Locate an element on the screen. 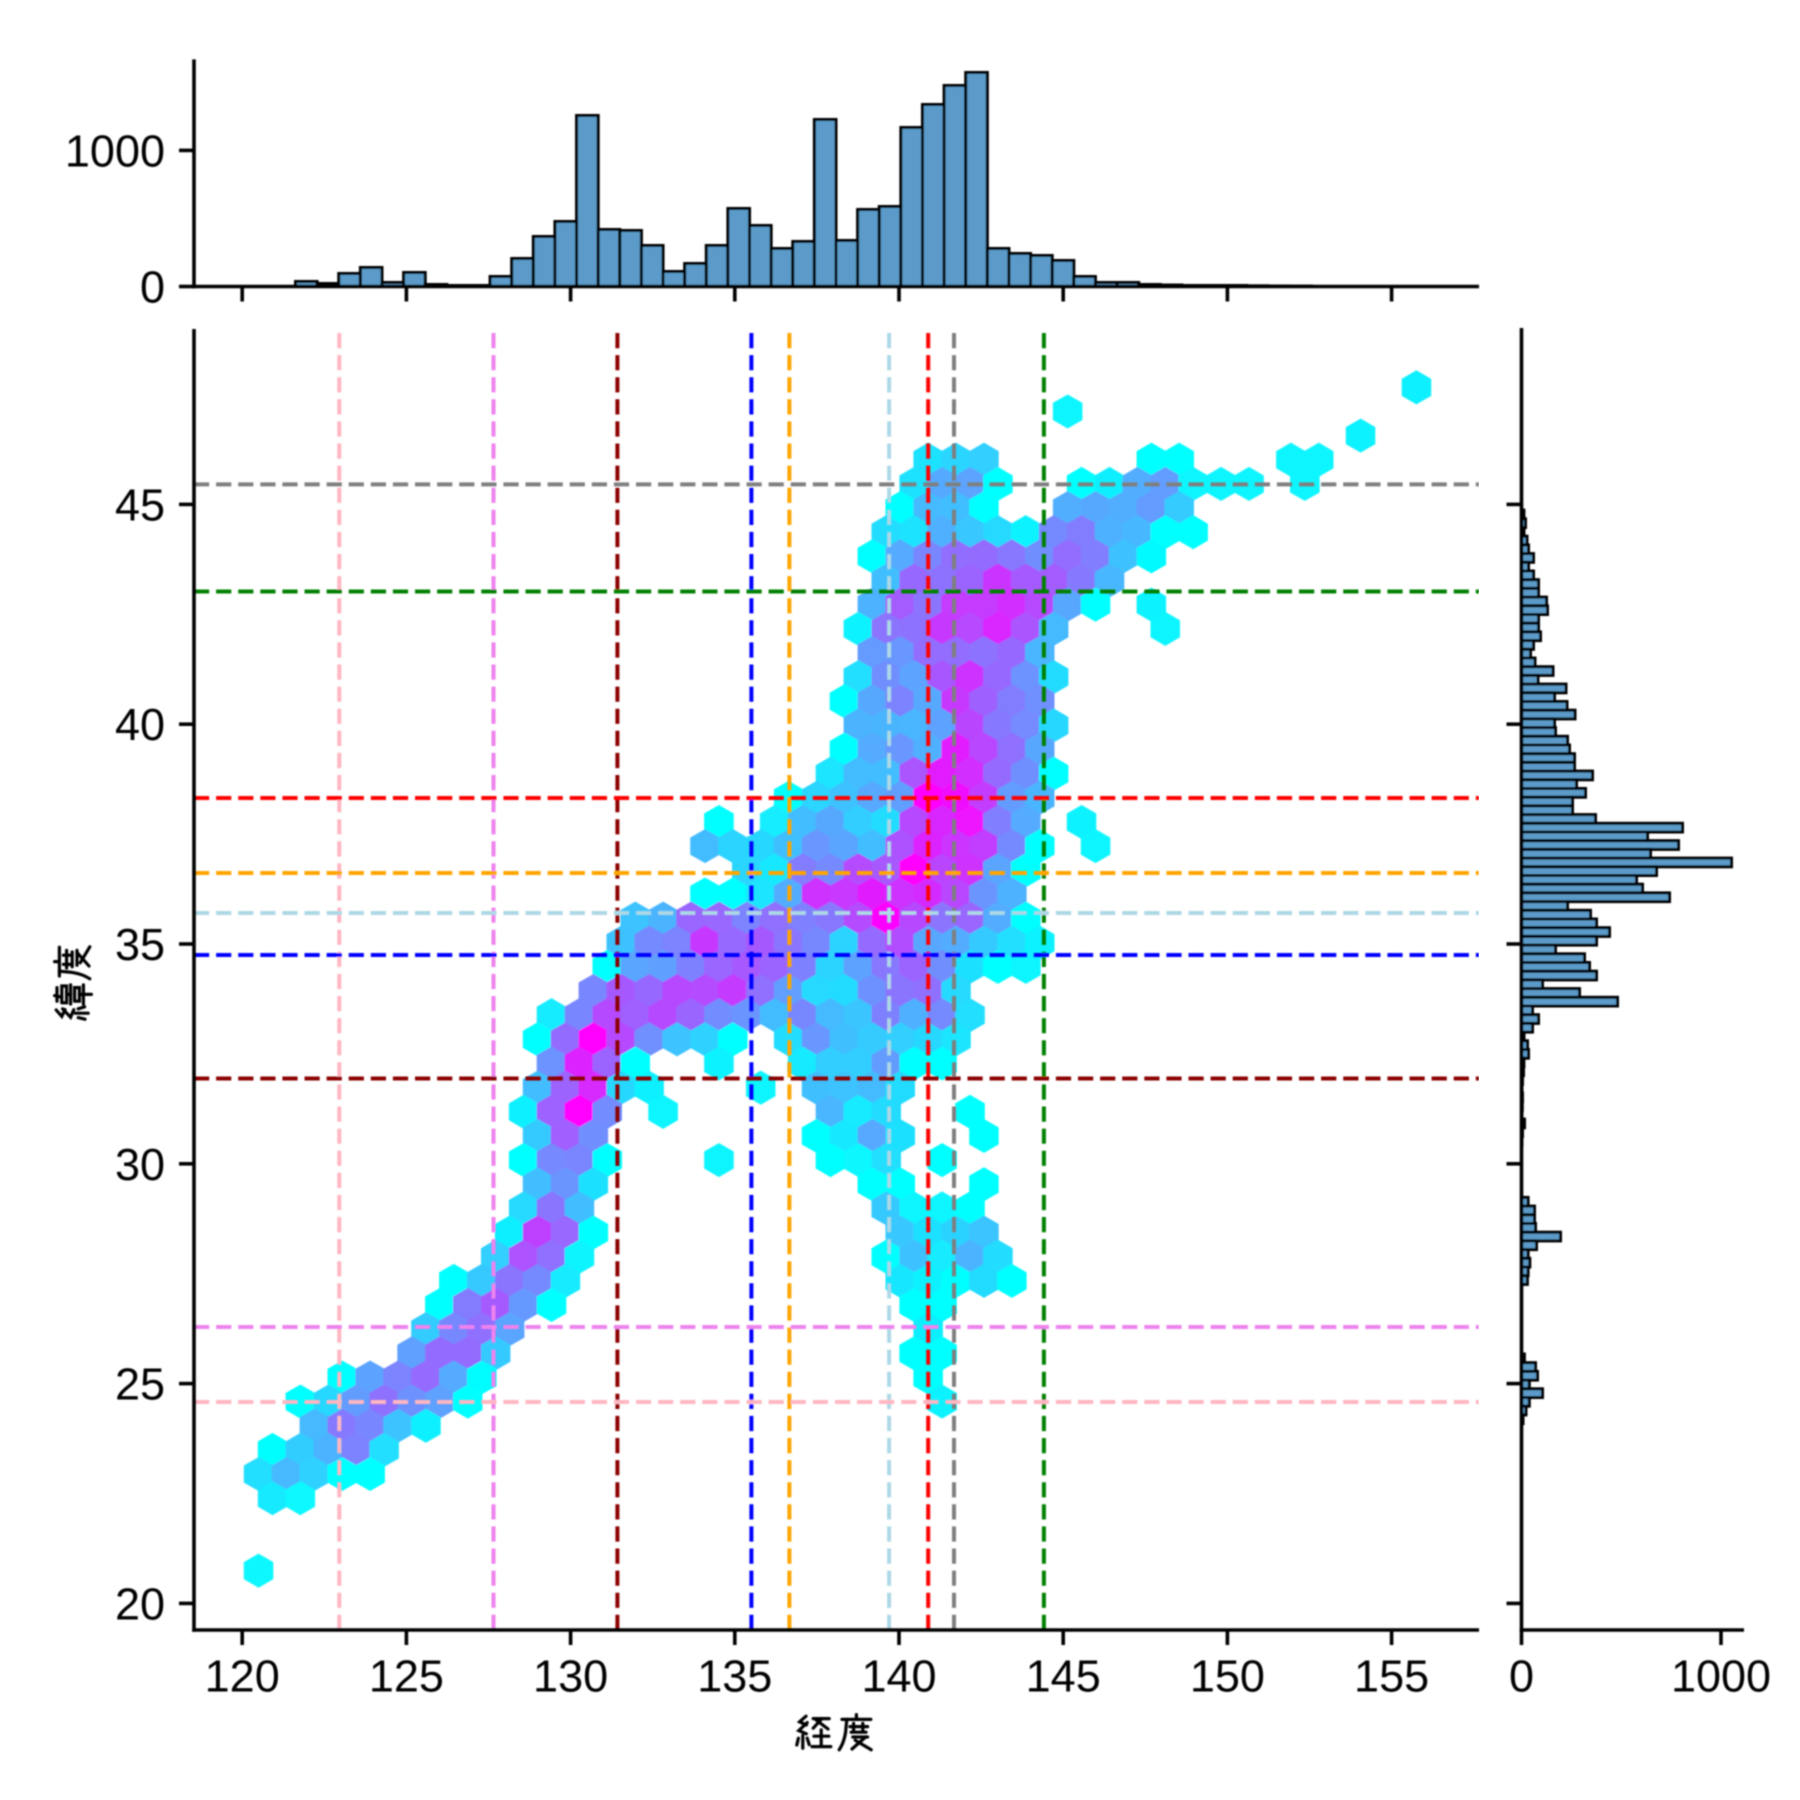 The image size is (1800, 1800). svg-text: 135 is located at coordinates (734, 1676).